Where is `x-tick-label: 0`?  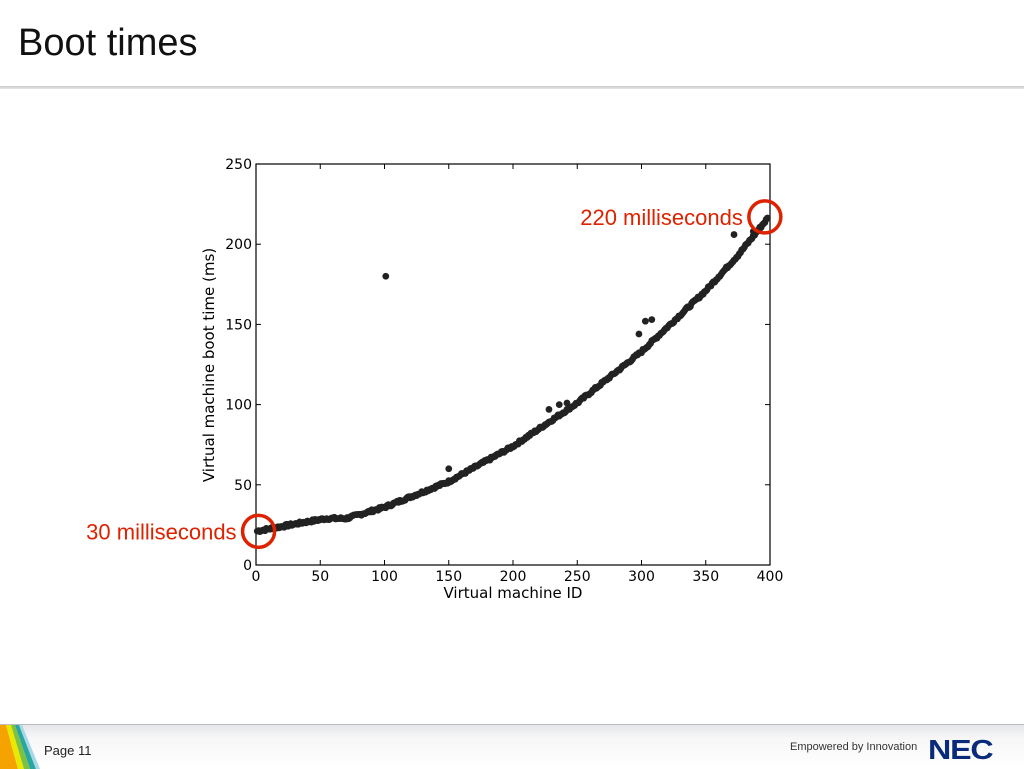 x-tick-label: 0 is located at coordinates (256, 577).